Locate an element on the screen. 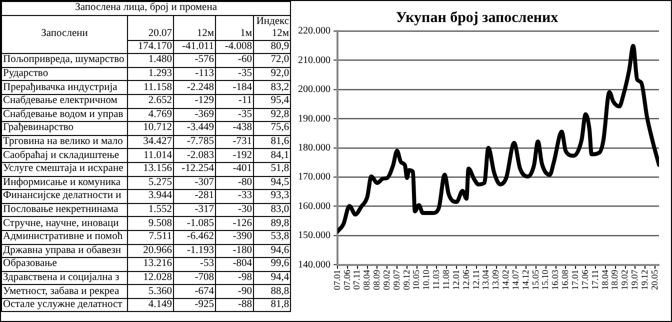  x-tick-label: 07.11 is located at coordinates (357, 280).